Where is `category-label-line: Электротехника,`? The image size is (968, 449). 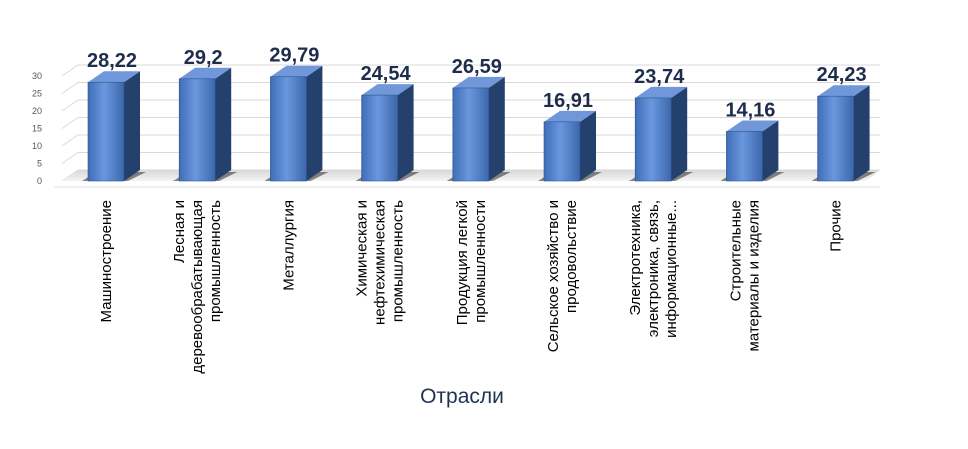
category-label-line: Электротехника, is located at coordinates (635, 258).